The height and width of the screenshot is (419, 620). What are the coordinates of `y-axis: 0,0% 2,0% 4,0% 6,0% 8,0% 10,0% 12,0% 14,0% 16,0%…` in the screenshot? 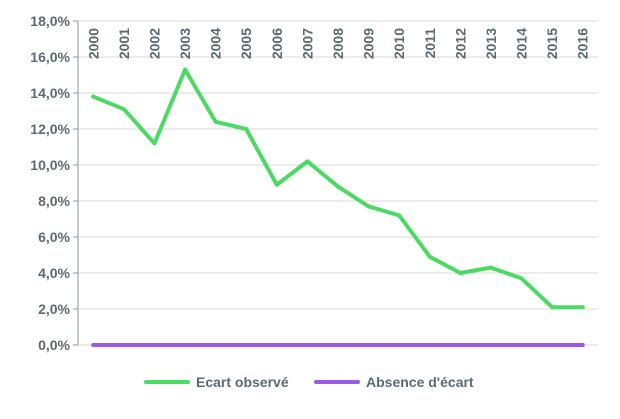 It's located at (54, 183).